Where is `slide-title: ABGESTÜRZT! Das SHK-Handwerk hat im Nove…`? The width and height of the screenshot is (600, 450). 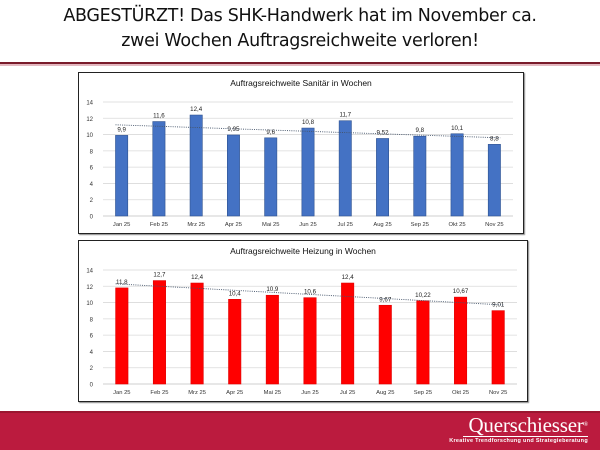
slide-title: ABGESTÜRZT! Das SHK-Handwerk hat im Nove… is located at coordinates (300, 29).